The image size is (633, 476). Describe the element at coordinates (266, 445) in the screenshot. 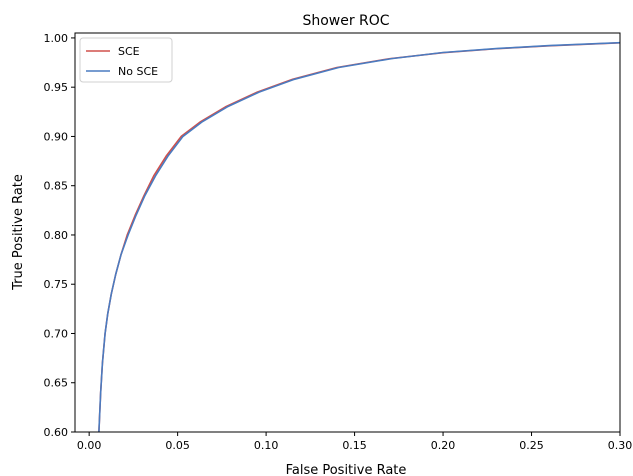

I see `x-tick-label: 0.10` at that location.